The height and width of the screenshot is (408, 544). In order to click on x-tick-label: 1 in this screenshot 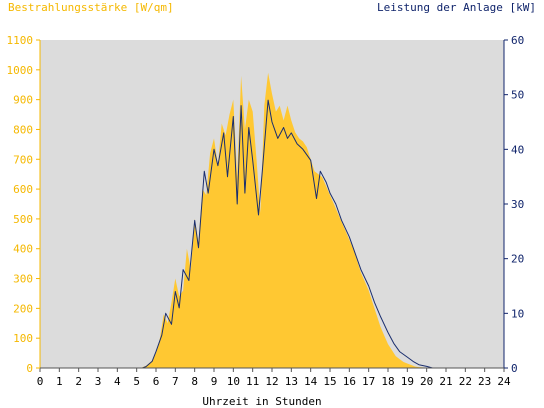, I will do `click(59, 381)`.